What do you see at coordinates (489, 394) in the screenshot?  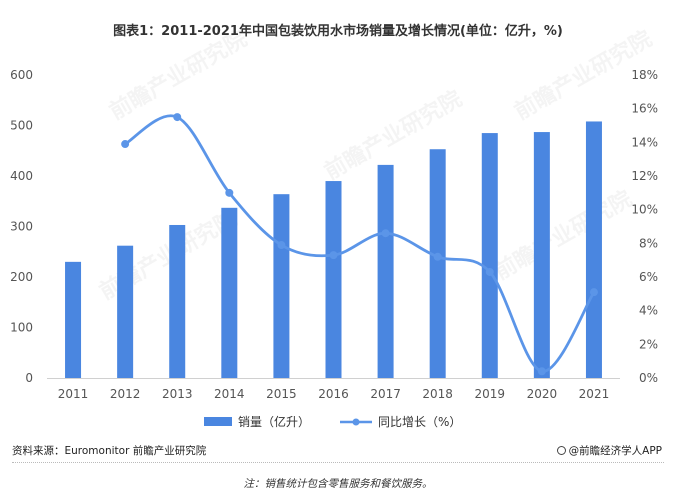 I see `x-tick-label: 2019` at bounding box center [489, 394].